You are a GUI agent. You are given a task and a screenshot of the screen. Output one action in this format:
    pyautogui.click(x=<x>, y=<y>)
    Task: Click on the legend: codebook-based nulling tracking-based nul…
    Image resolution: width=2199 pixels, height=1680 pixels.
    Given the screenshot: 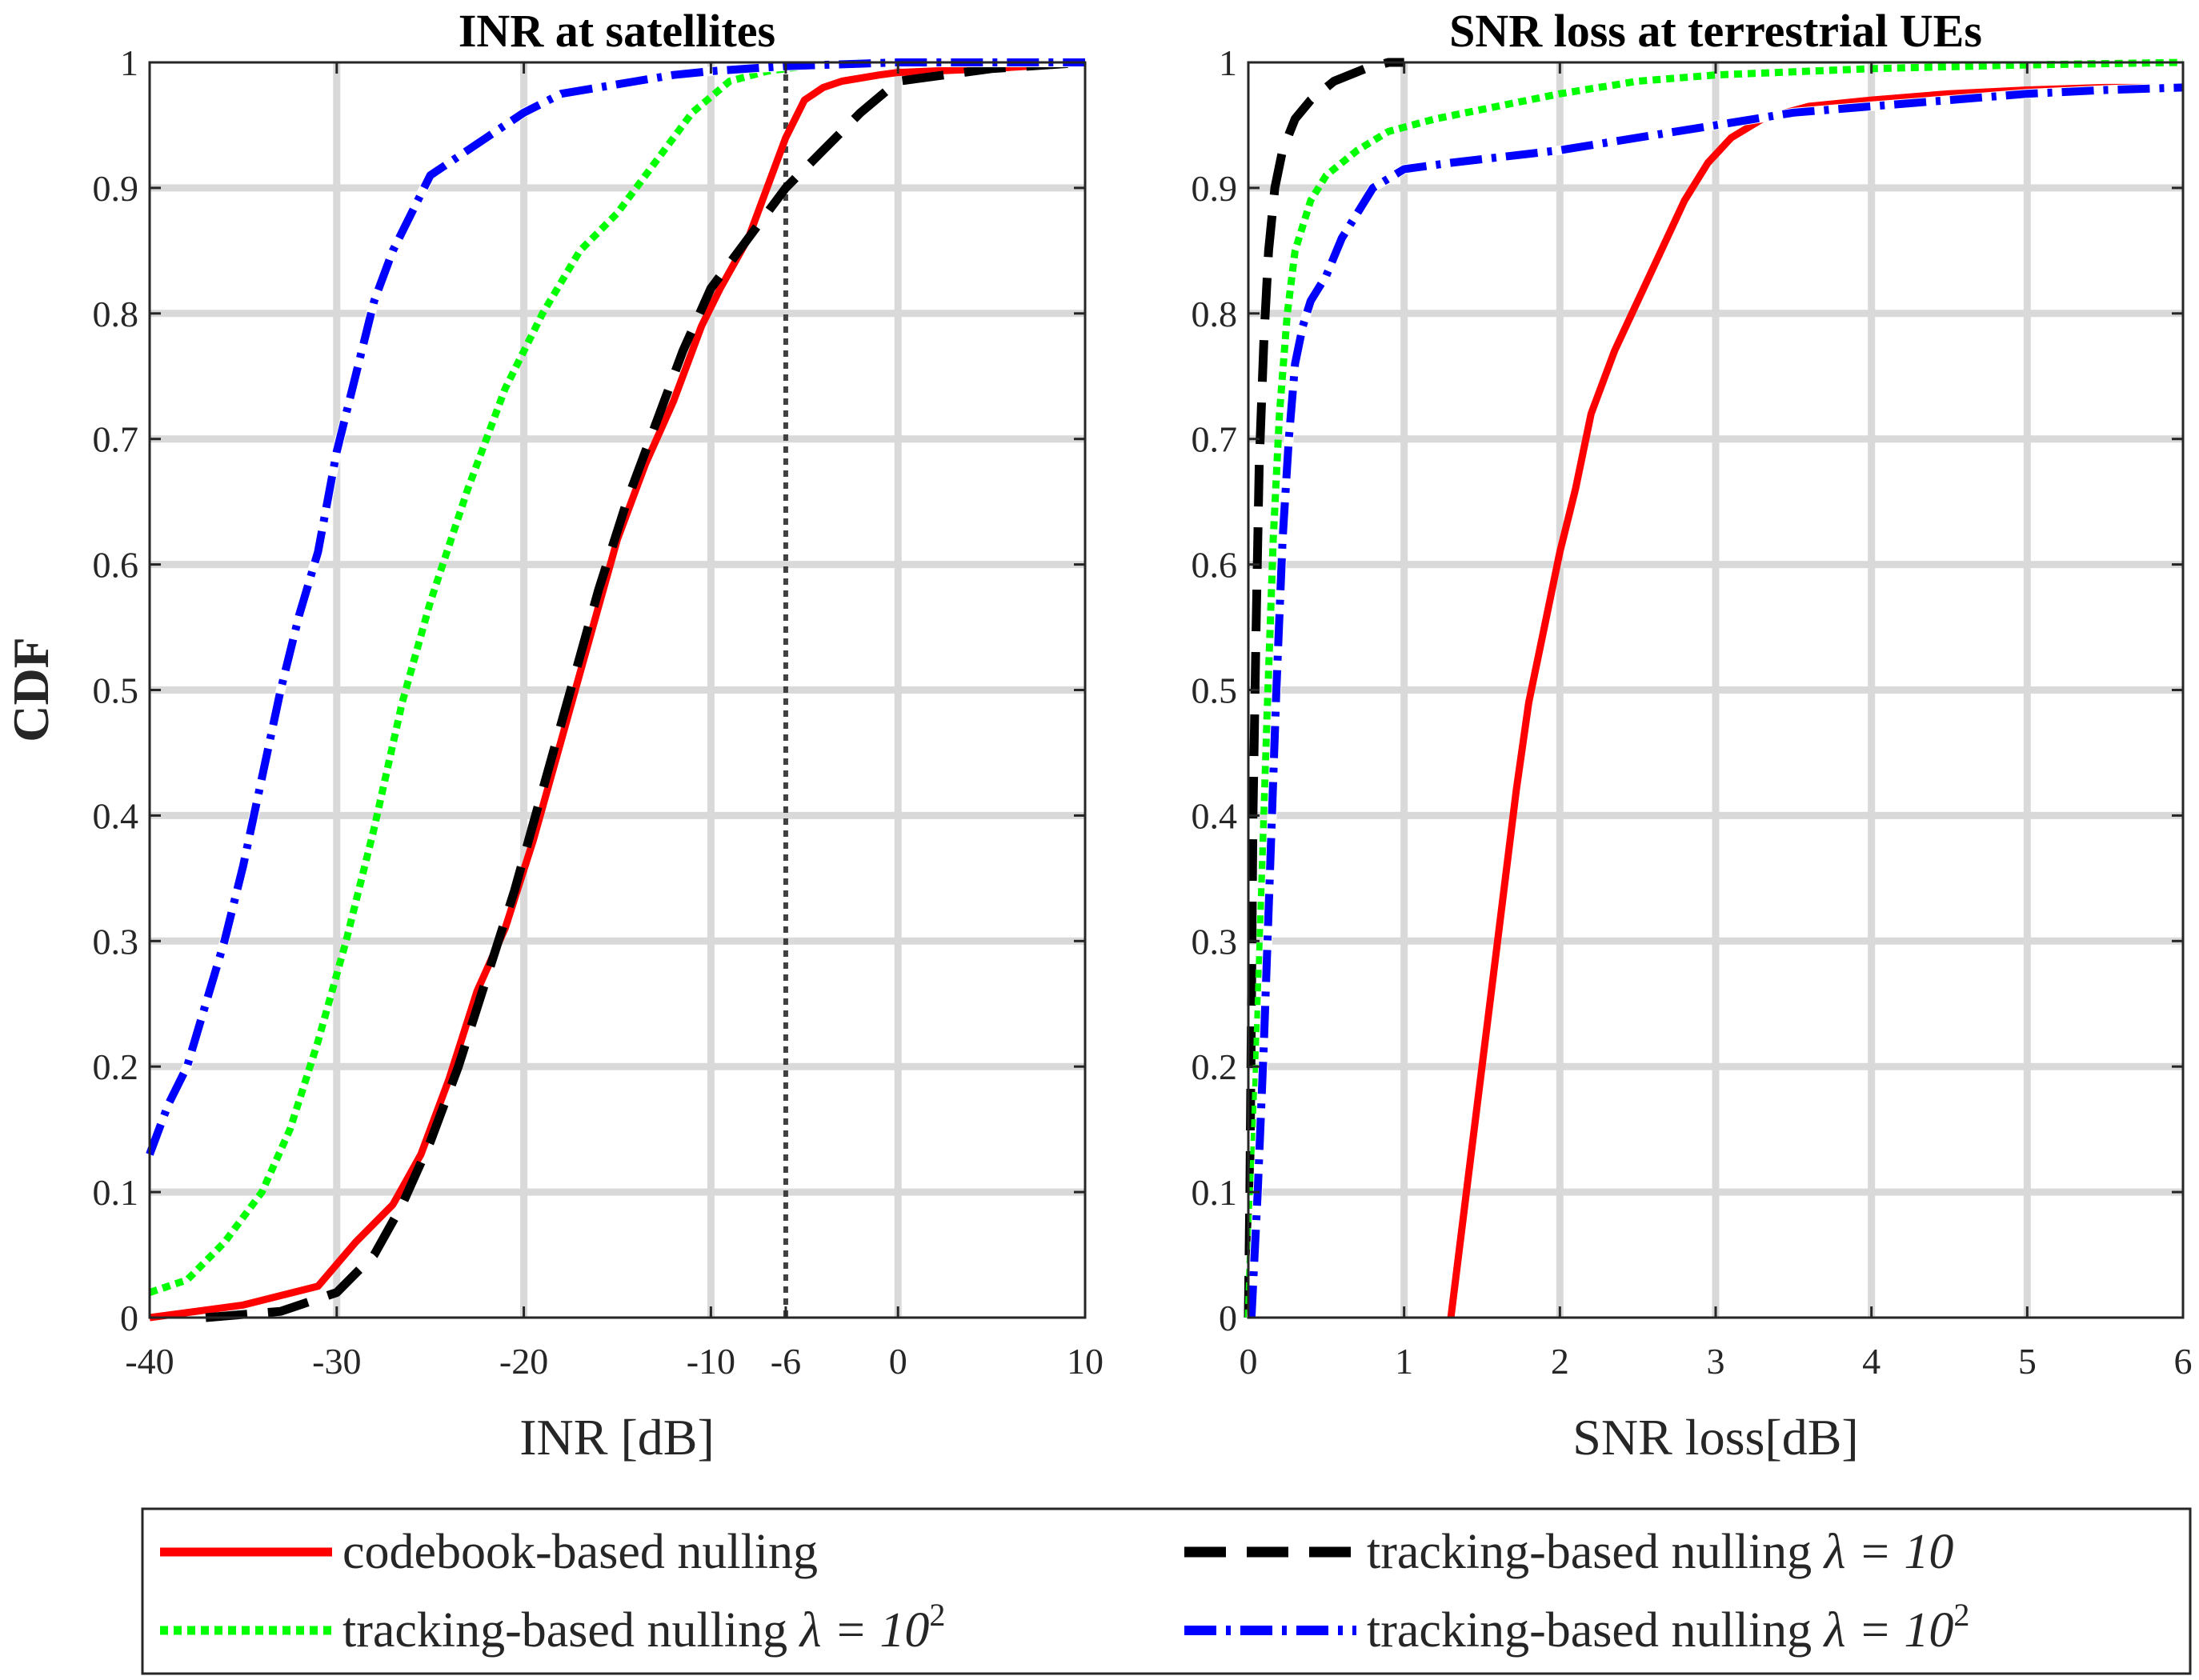 What is the action you would take?
    pyautogui.click(x=1166, y=1591)
    